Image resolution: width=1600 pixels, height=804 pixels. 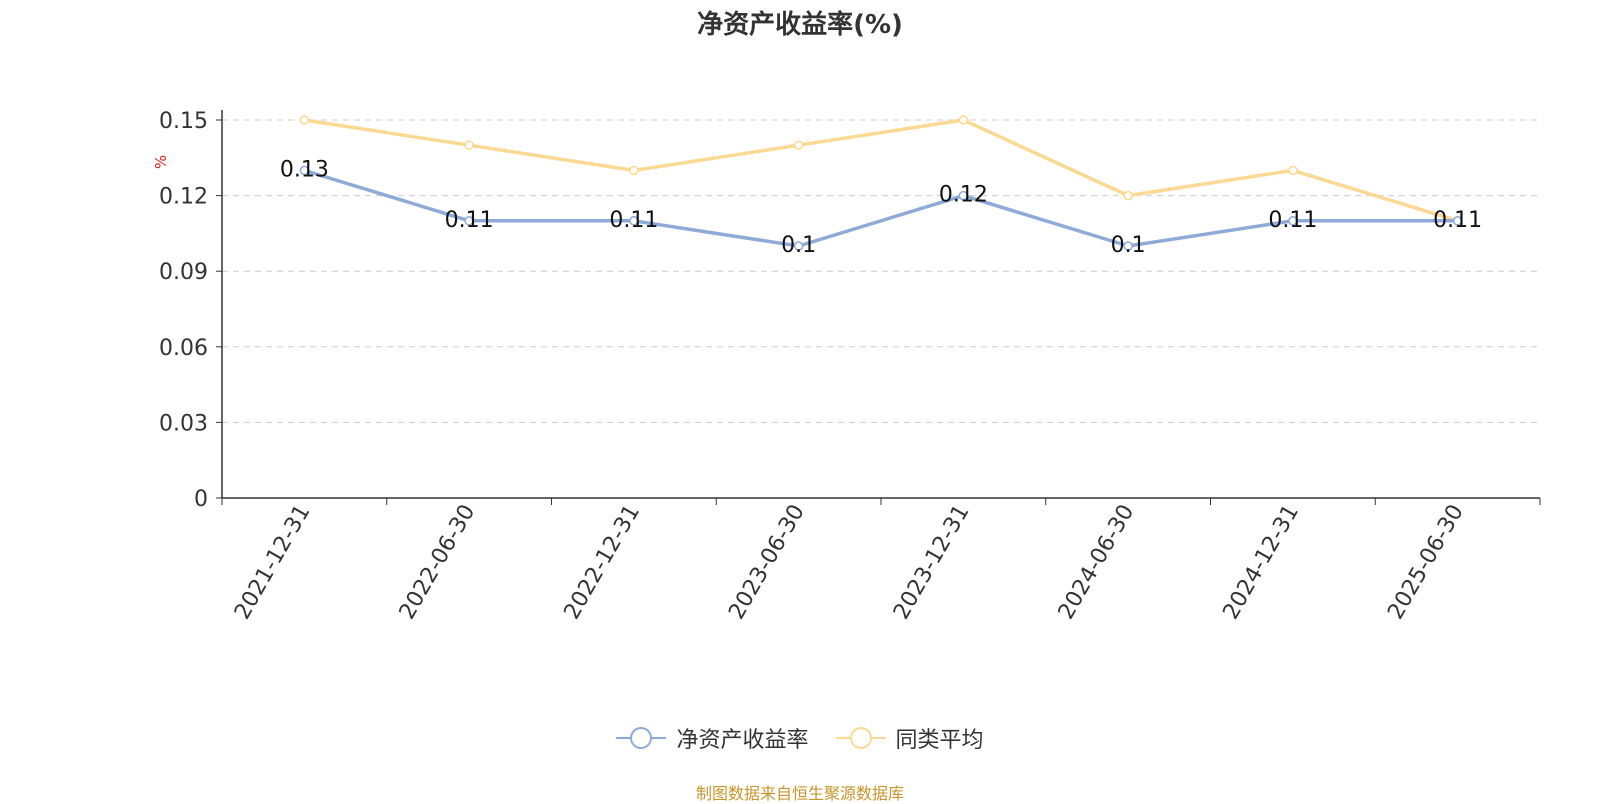 What do you see at coordinates (183, 348) in the screenshot?
I see `y-tick-label: 0.06` at bounding box center [183, 348].